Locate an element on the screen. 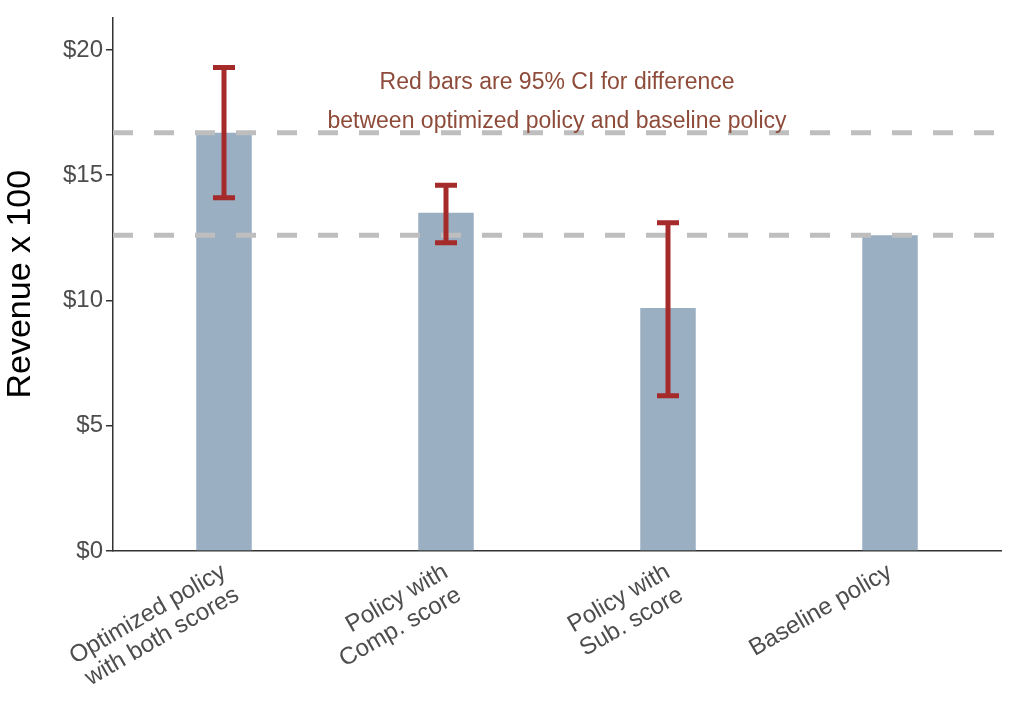 The image size is (1014, 708). y-tick-label: $5 is located at coordinates (89, 424).